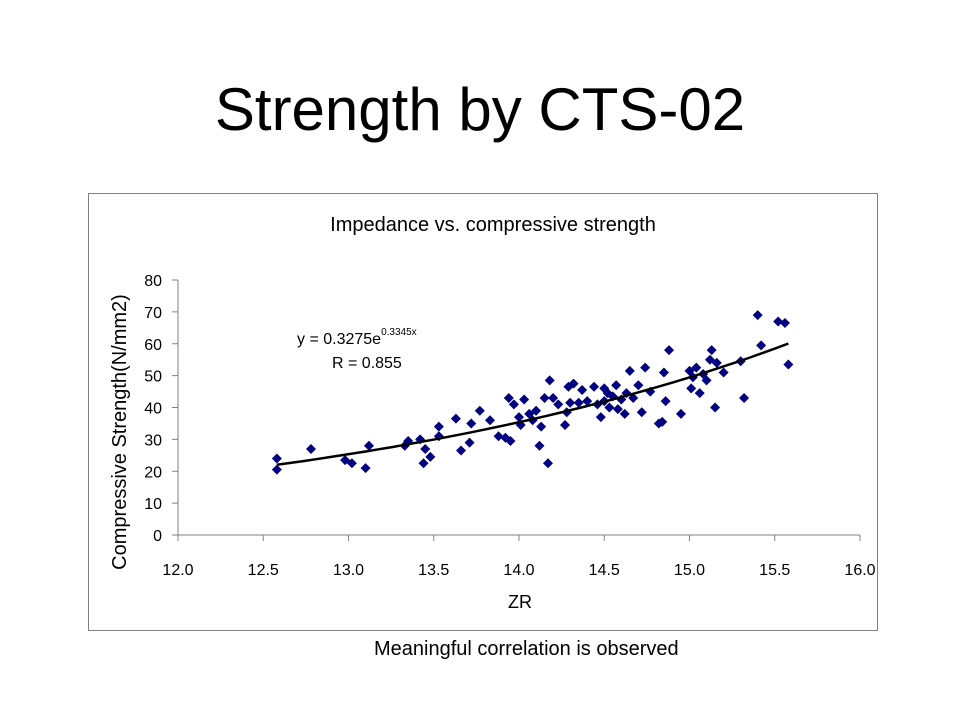  I want to click on x-tick-label: 15.5, so click(774, 570).